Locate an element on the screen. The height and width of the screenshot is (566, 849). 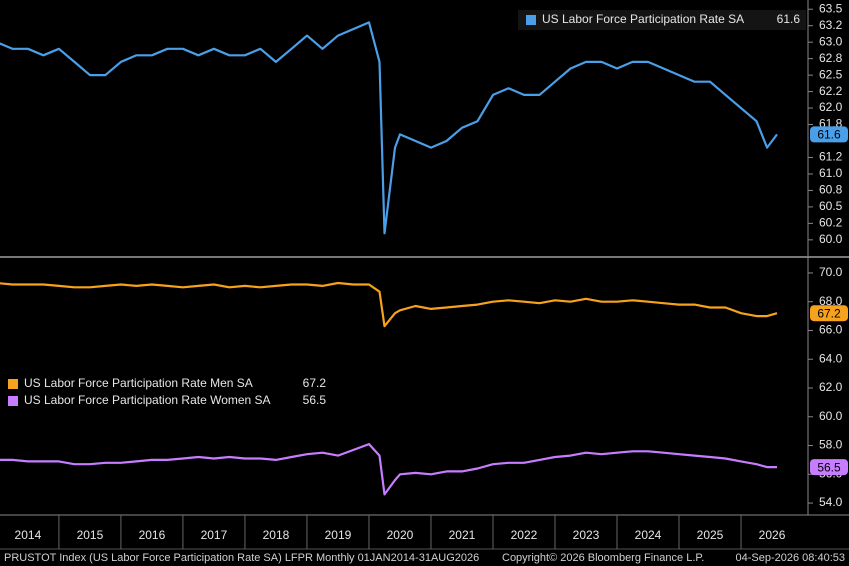
legend-value: 67.2 is located at coordinates (315, 383).